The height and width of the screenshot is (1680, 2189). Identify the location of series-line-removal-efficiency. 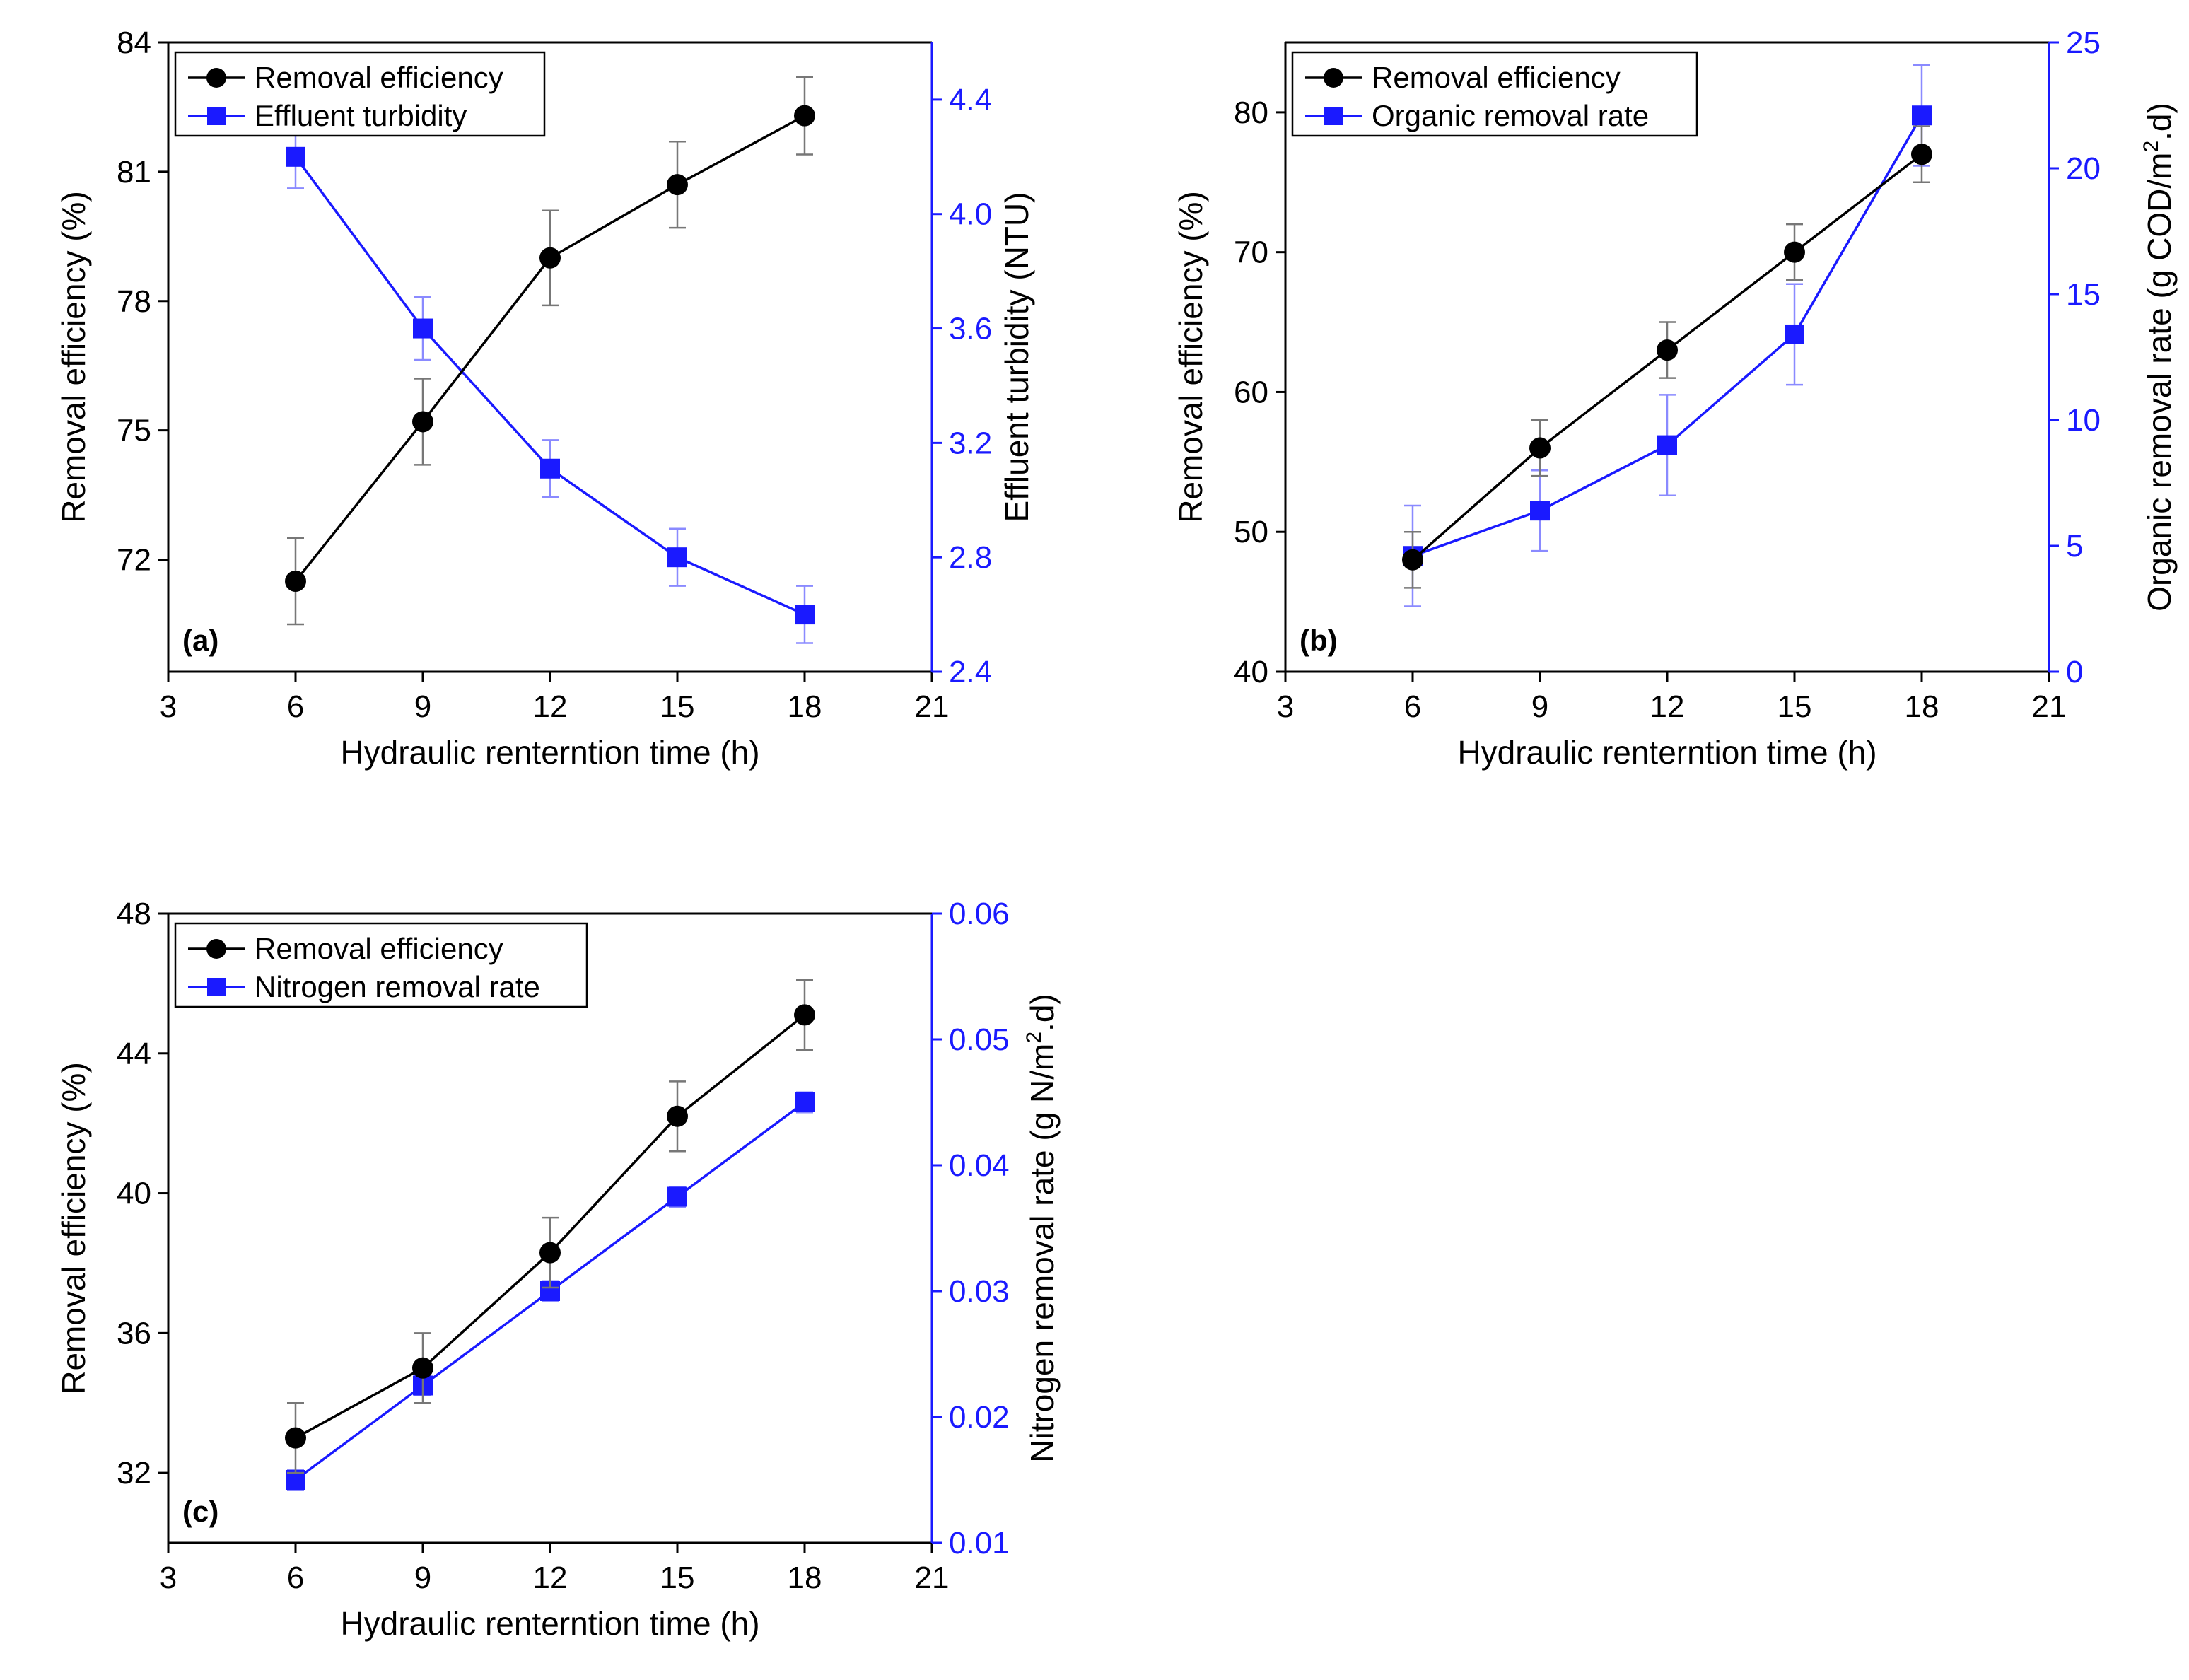
(549, 349).